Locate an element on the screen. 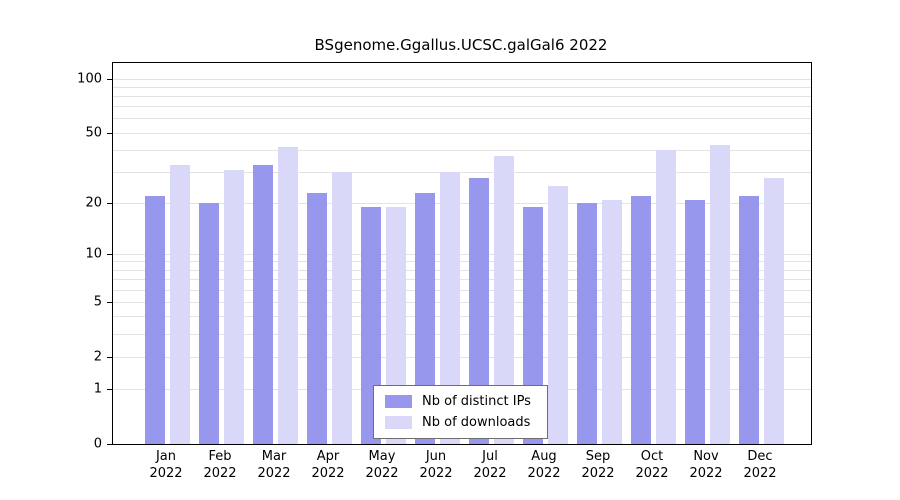  x-axis-label: Oct 2022 is located at coordinates (652, 465).